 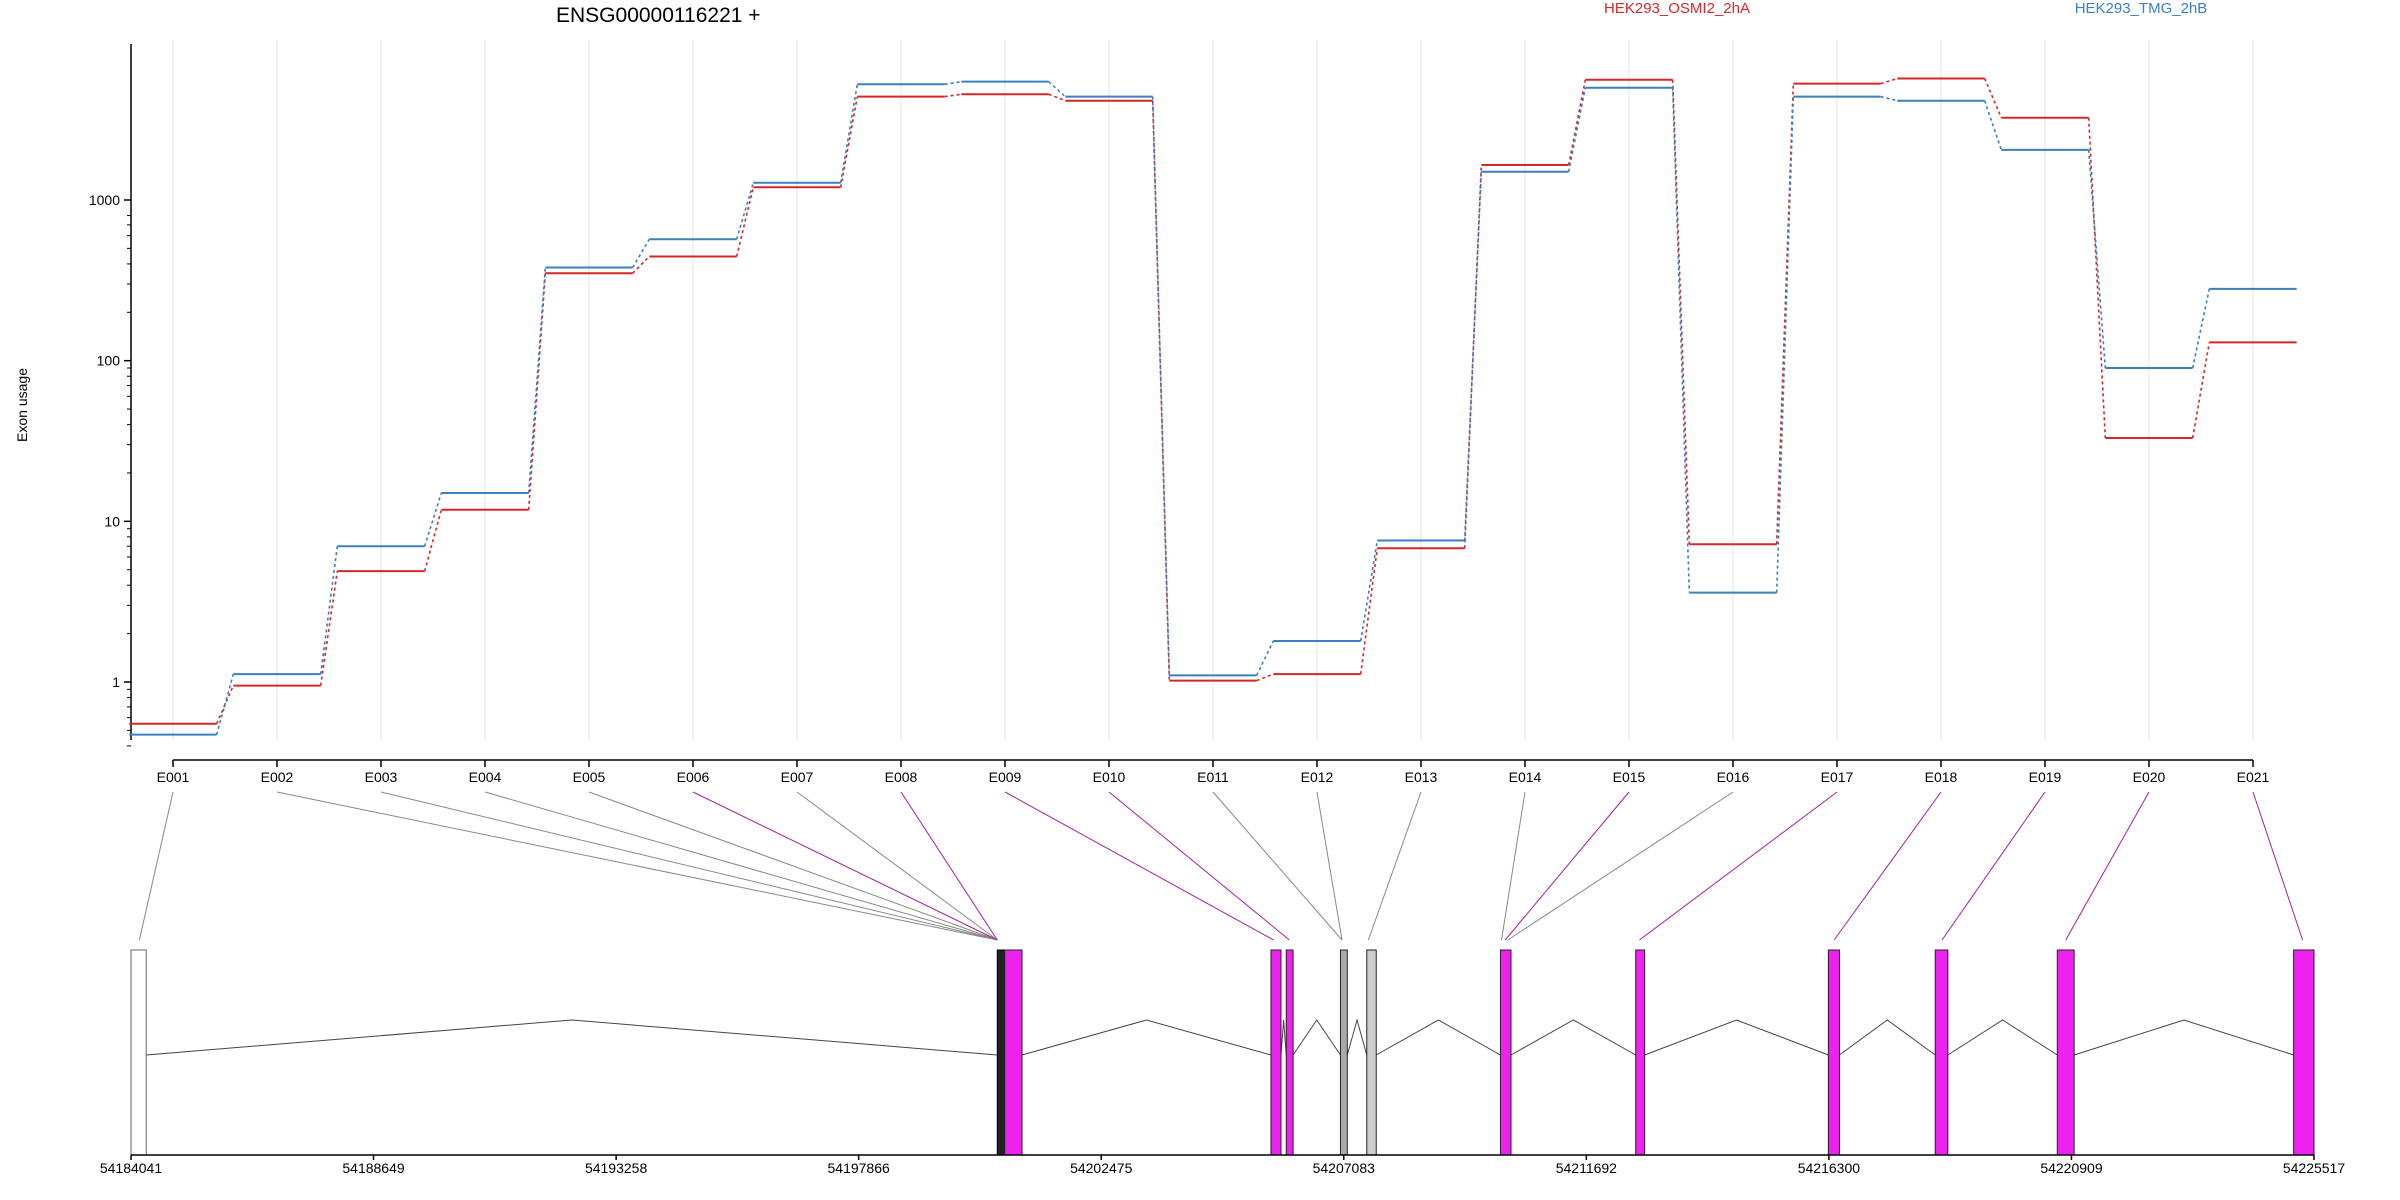 I want to click on genomic-tick-label: 54197866, so click(x=859, y=1168).